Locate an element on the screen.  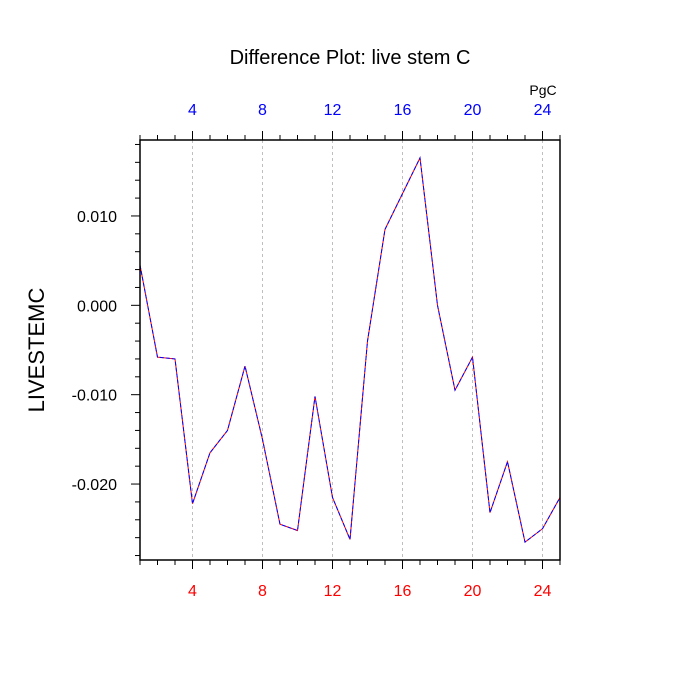
y-tick-label: 0.010 is located at coordinates (97, 217).